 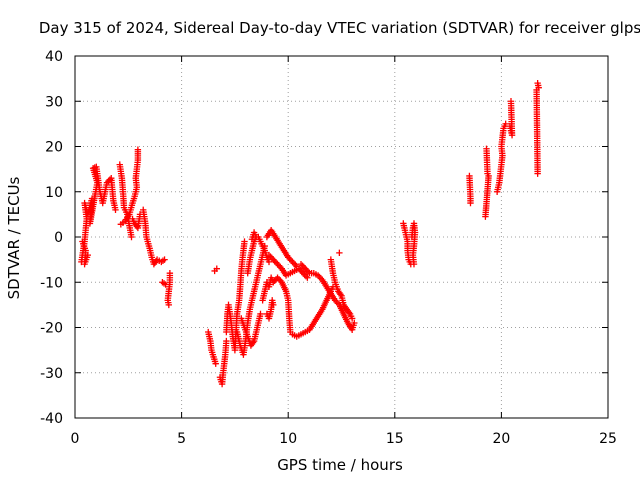 I want to click on x-tick-label: 10, so click(x=288, y=439).